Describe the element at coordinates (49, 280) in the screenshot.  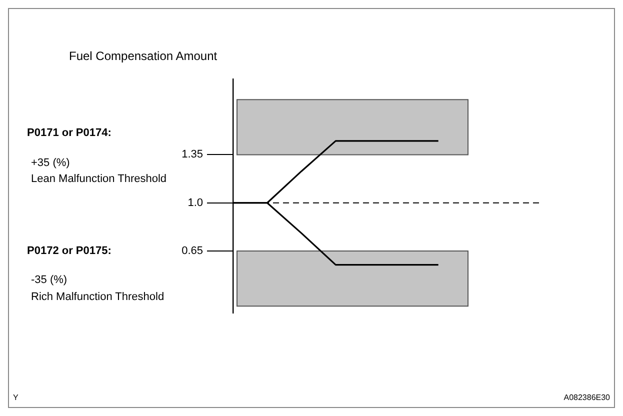
I see `text: -35 (%)` at that location.